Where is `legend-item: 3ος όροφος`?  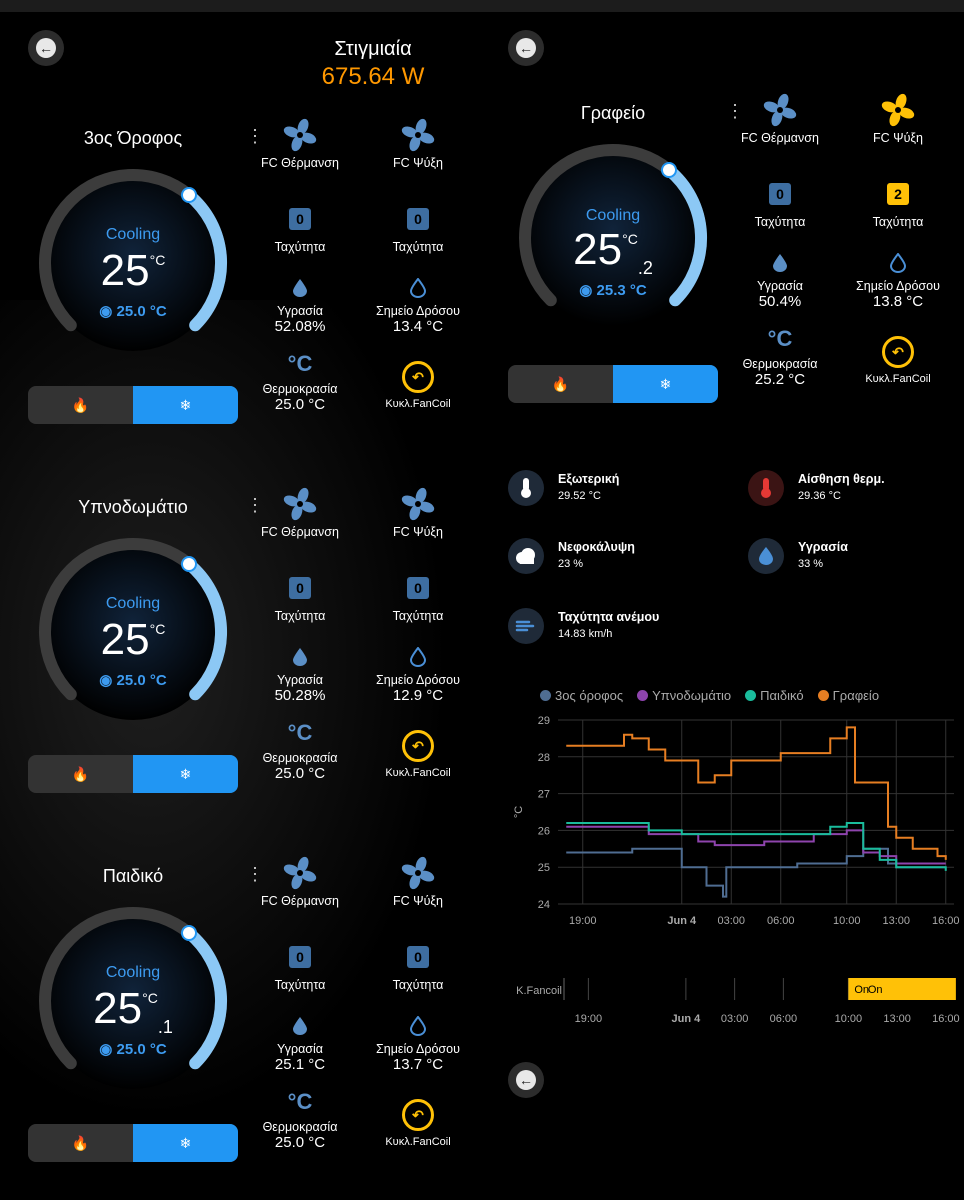
legend-item: 3ος όροφος is located at coordinates (581, 695).